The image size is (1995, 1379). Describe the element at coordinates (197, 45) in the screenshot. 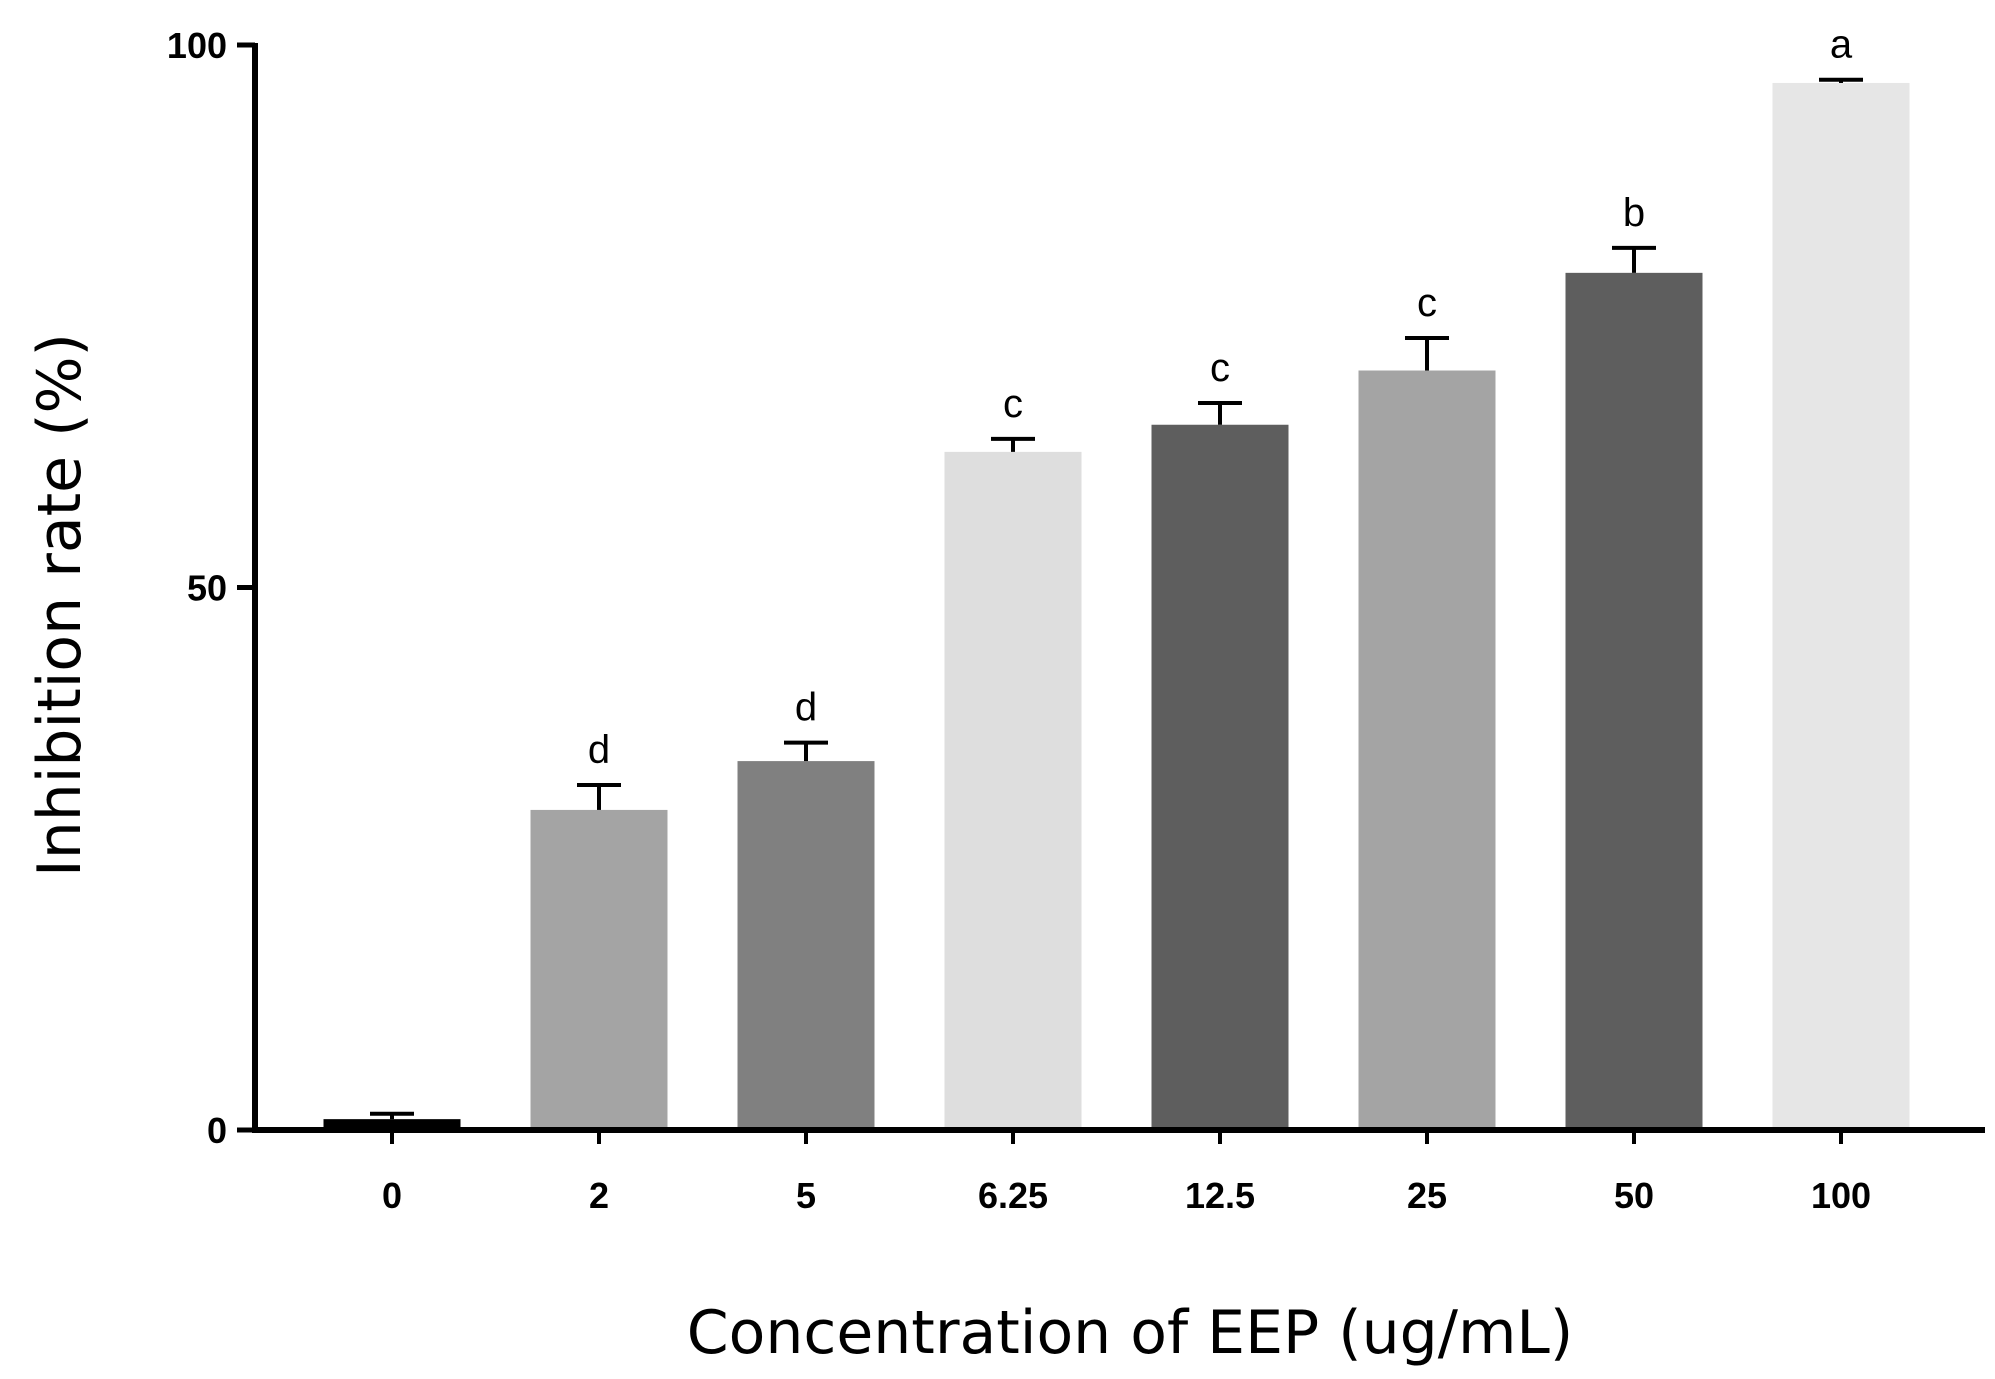

I see `y-tick-label-100: 100` at that location.